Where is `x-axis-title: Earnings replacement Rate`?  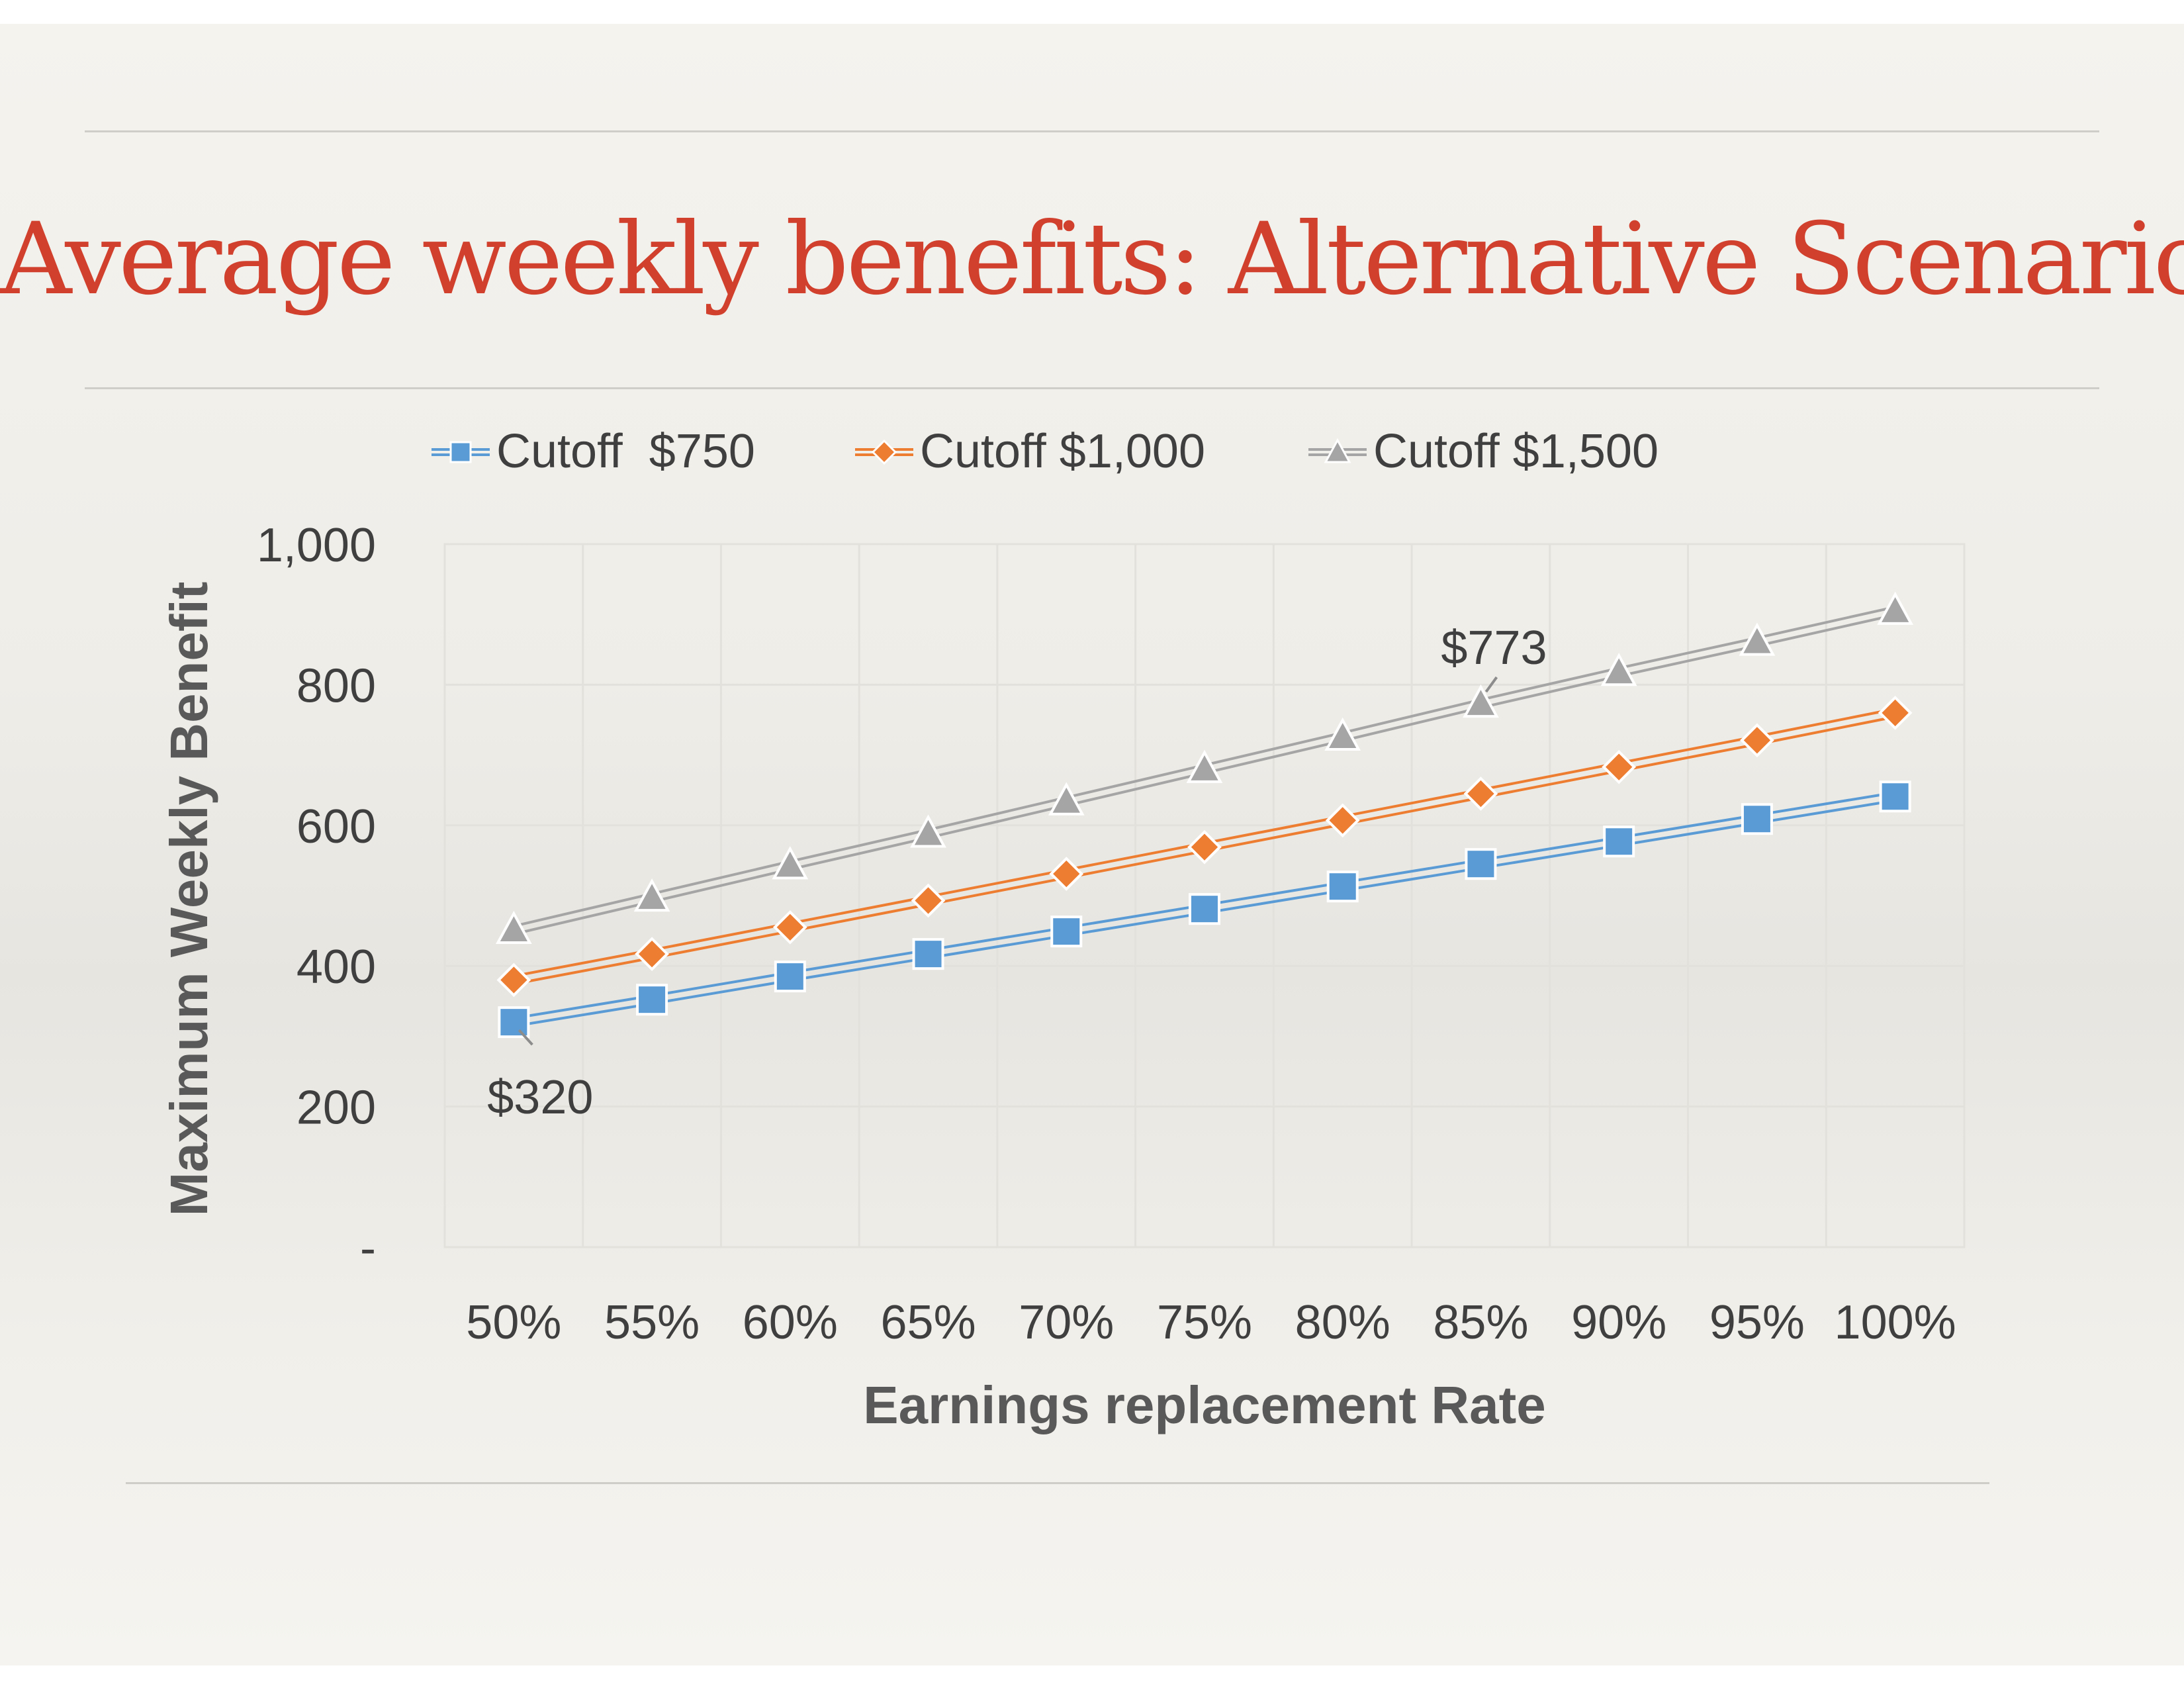 x-axis-title: Earnings replacement Rate is located at coordinates (1204, 1405).